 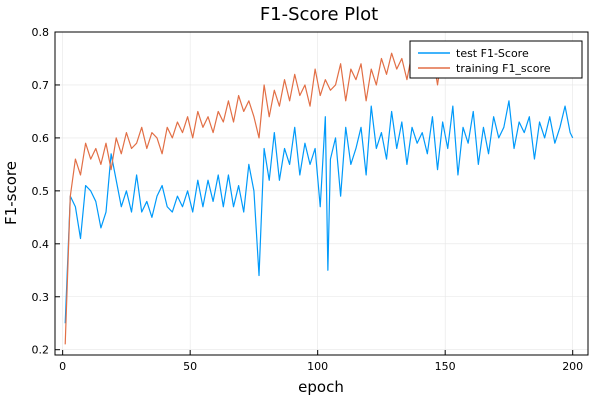 I want to click on legend-label-test: test F1-Score, so click(x=492, y=53).